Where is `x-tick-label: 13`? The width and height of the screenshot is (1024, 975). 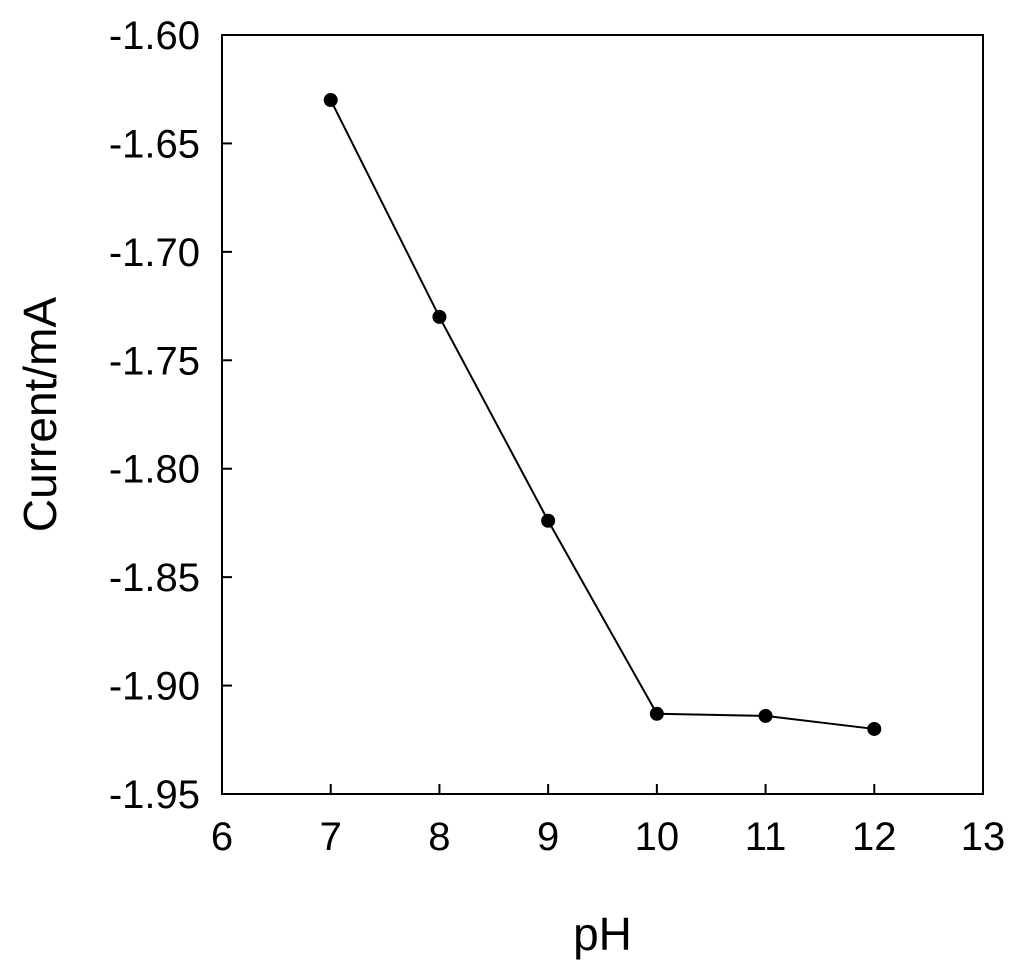
x-tick-label: 13 is located at coordinates (983, 837).